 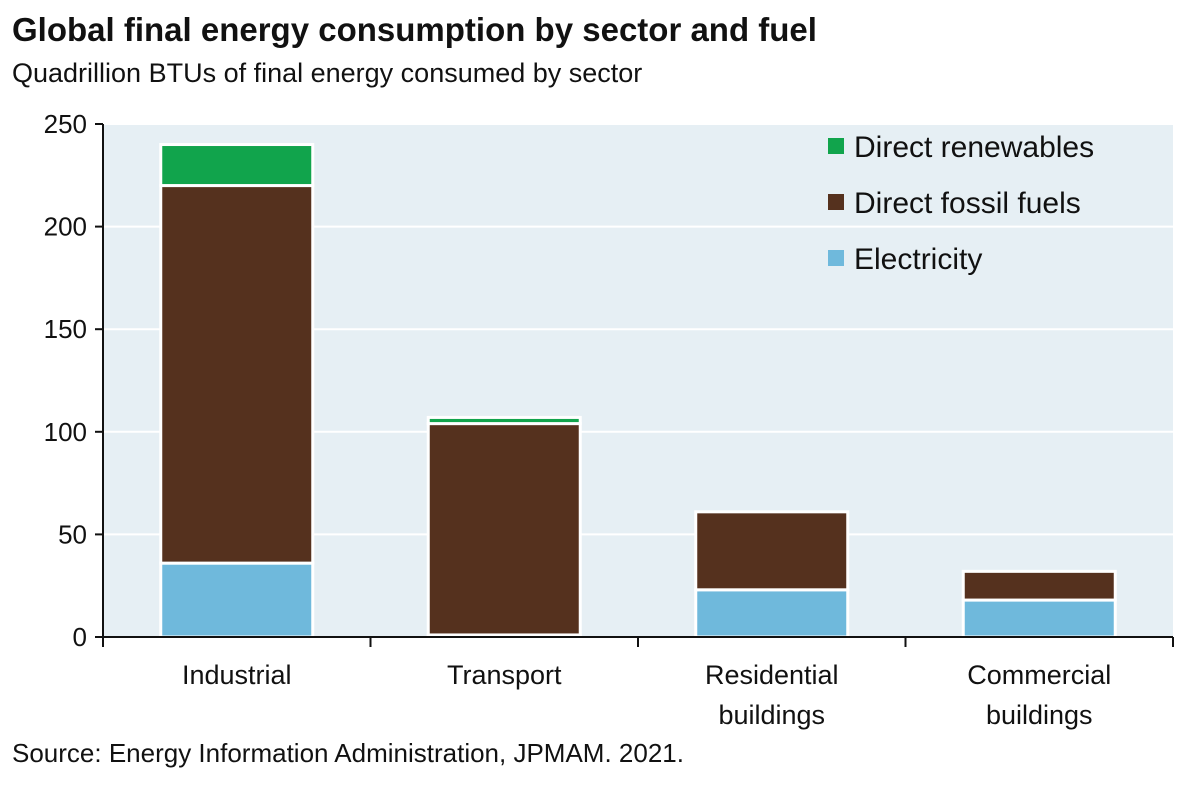 I want to click on y-tick-label: 250, so click(x=65, y=124).